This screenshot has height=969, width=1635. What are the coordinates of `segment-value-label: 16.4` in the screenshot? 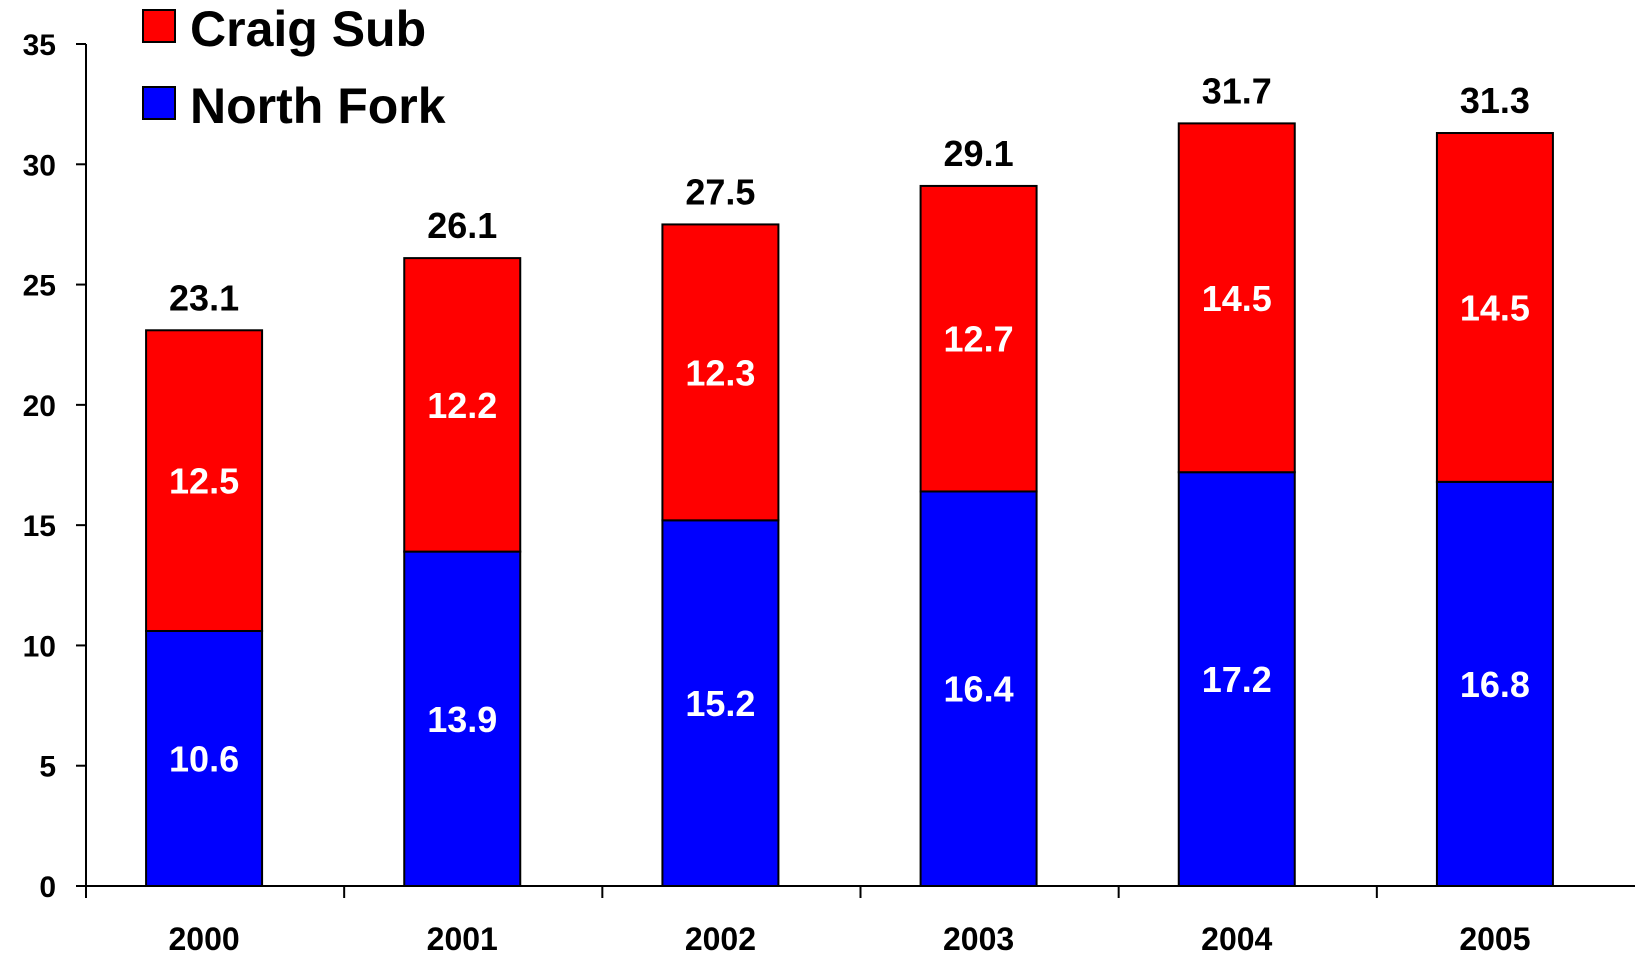 It's located at (979, 689).